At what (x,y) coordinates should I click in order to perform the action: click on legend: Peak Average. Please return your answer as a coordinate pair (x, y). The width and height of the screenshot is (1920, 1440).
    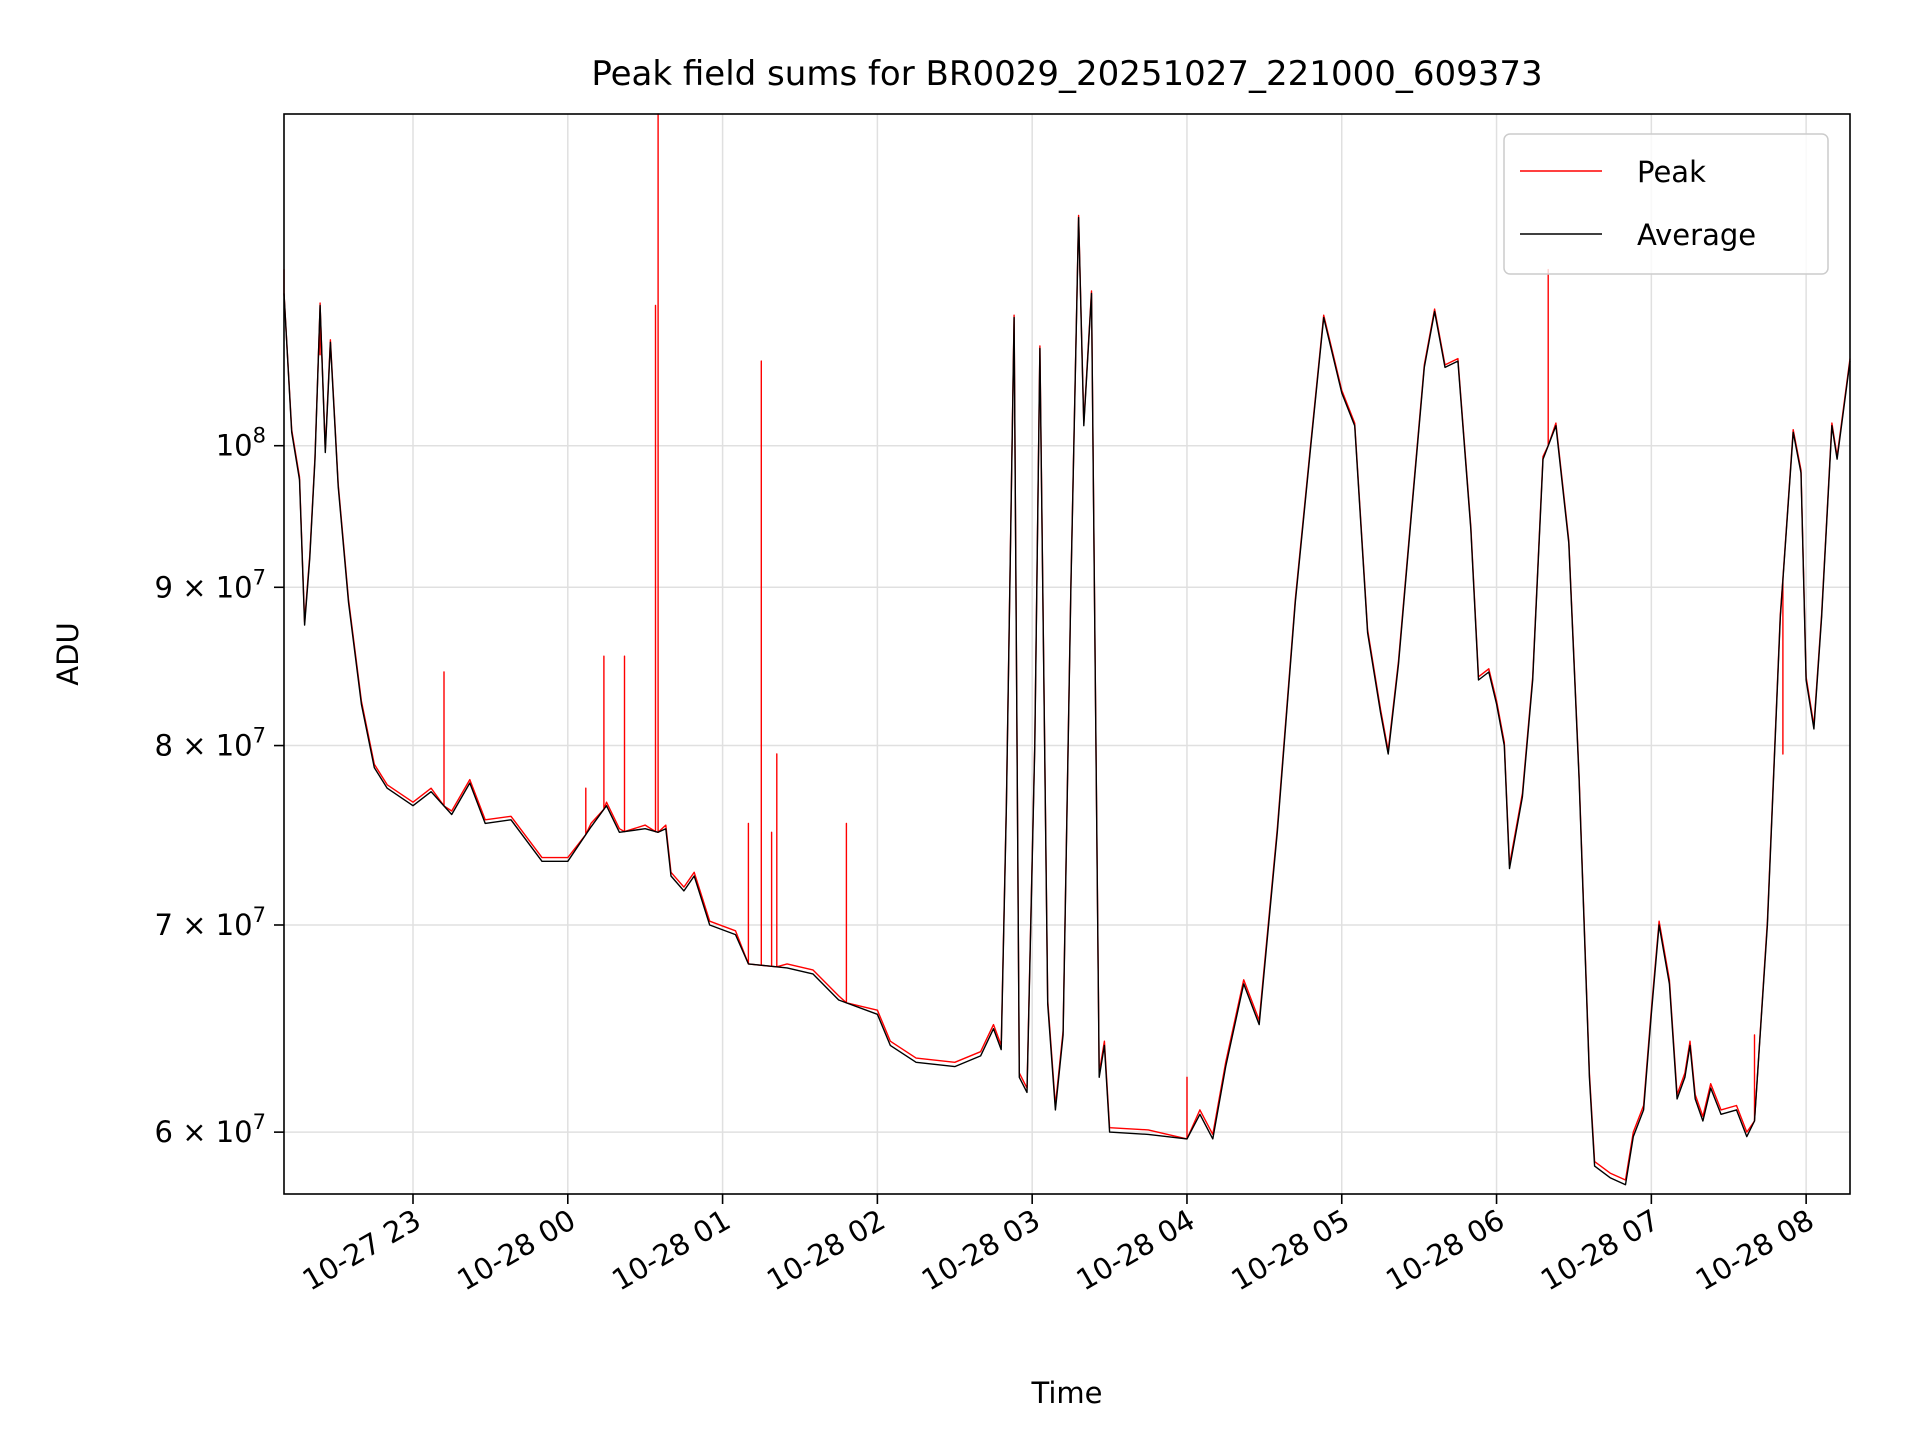
    Looking at the image, I should click on (1666, 204).